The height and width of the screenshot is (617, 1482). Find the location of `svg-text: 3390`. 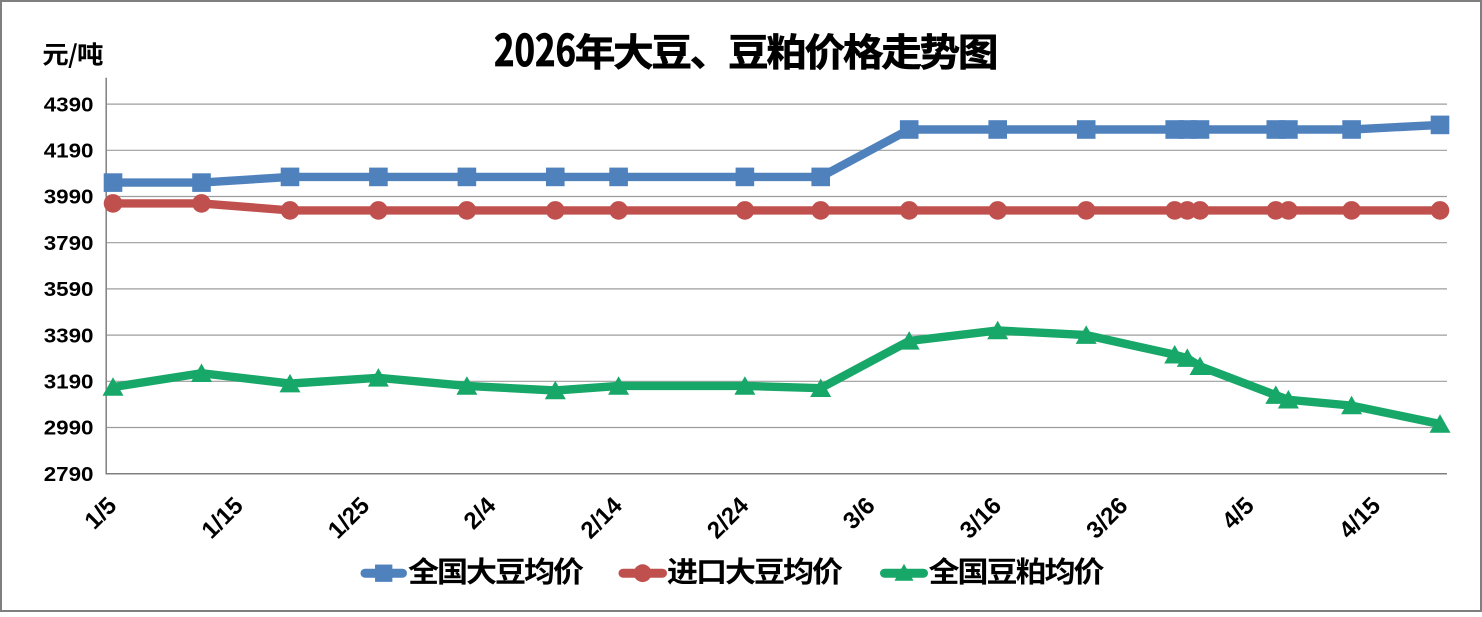

svg-text: 3390 is located at coordinates (69, 336).